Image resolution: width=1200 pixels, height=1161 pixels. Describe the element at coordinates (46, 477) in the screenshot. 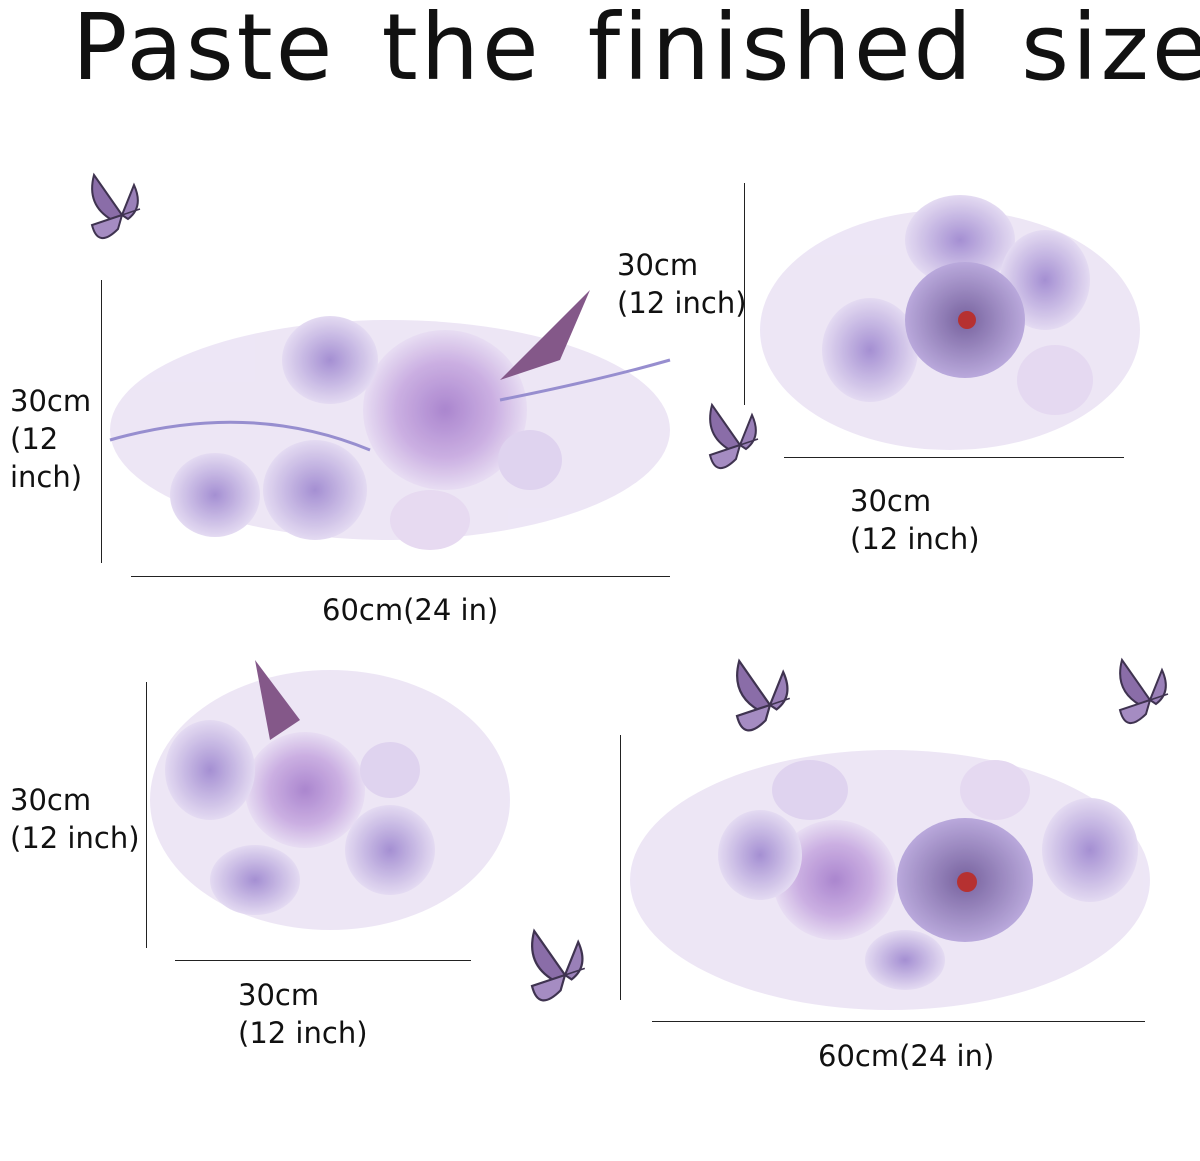

I see `height-unit: inch)` at that location.